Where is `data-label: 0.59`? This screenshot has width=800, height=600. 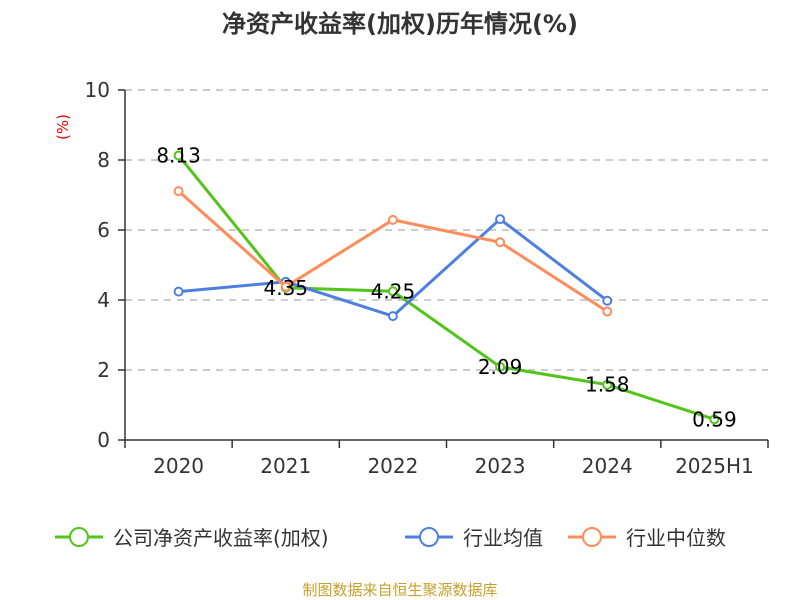
data-label: 0.59 is located at coordinates (714, 419).